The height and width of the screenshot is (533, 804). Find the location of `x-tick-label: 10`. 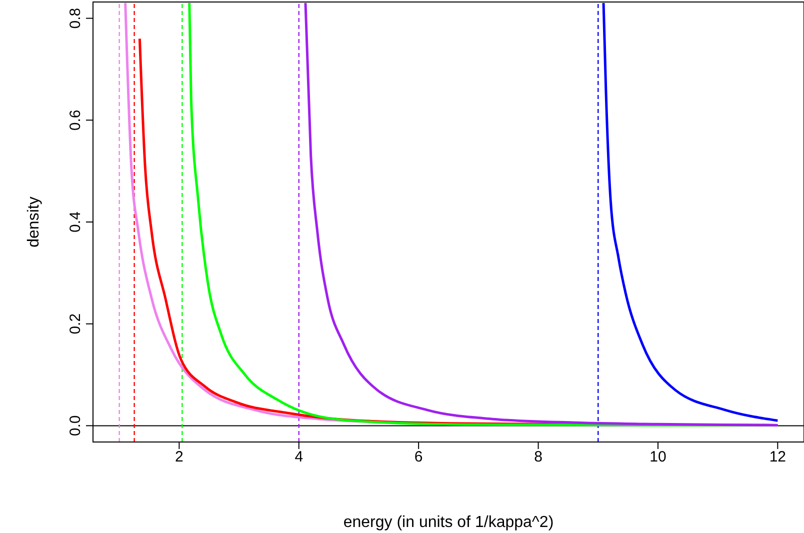

x-tick-label: 10 is located at coordinates (658, 457).